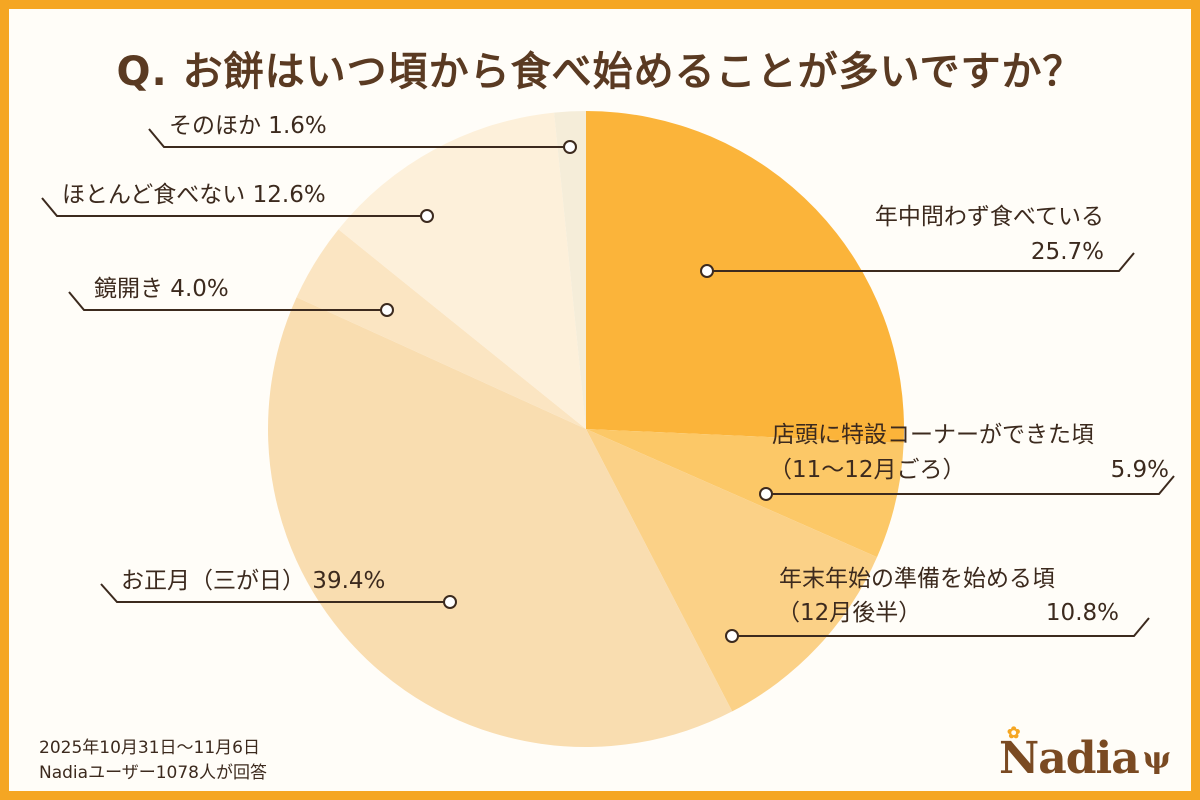 This screenshot has width=1200, height=800. I want to click on slice-value-label: 4.0%, so click(196, 289).